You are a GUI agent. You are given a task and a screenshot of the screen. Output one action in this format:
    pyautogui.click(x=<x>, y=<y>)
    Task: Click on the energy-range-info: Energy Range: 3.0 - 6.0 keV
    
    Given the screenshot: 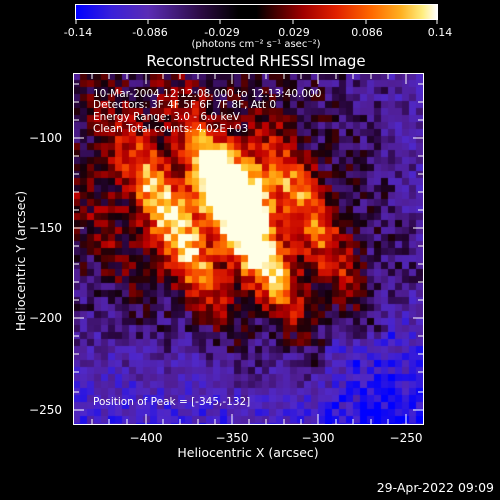 What is the action you would take?
    pyautogui.click(x=166, y=117)
    